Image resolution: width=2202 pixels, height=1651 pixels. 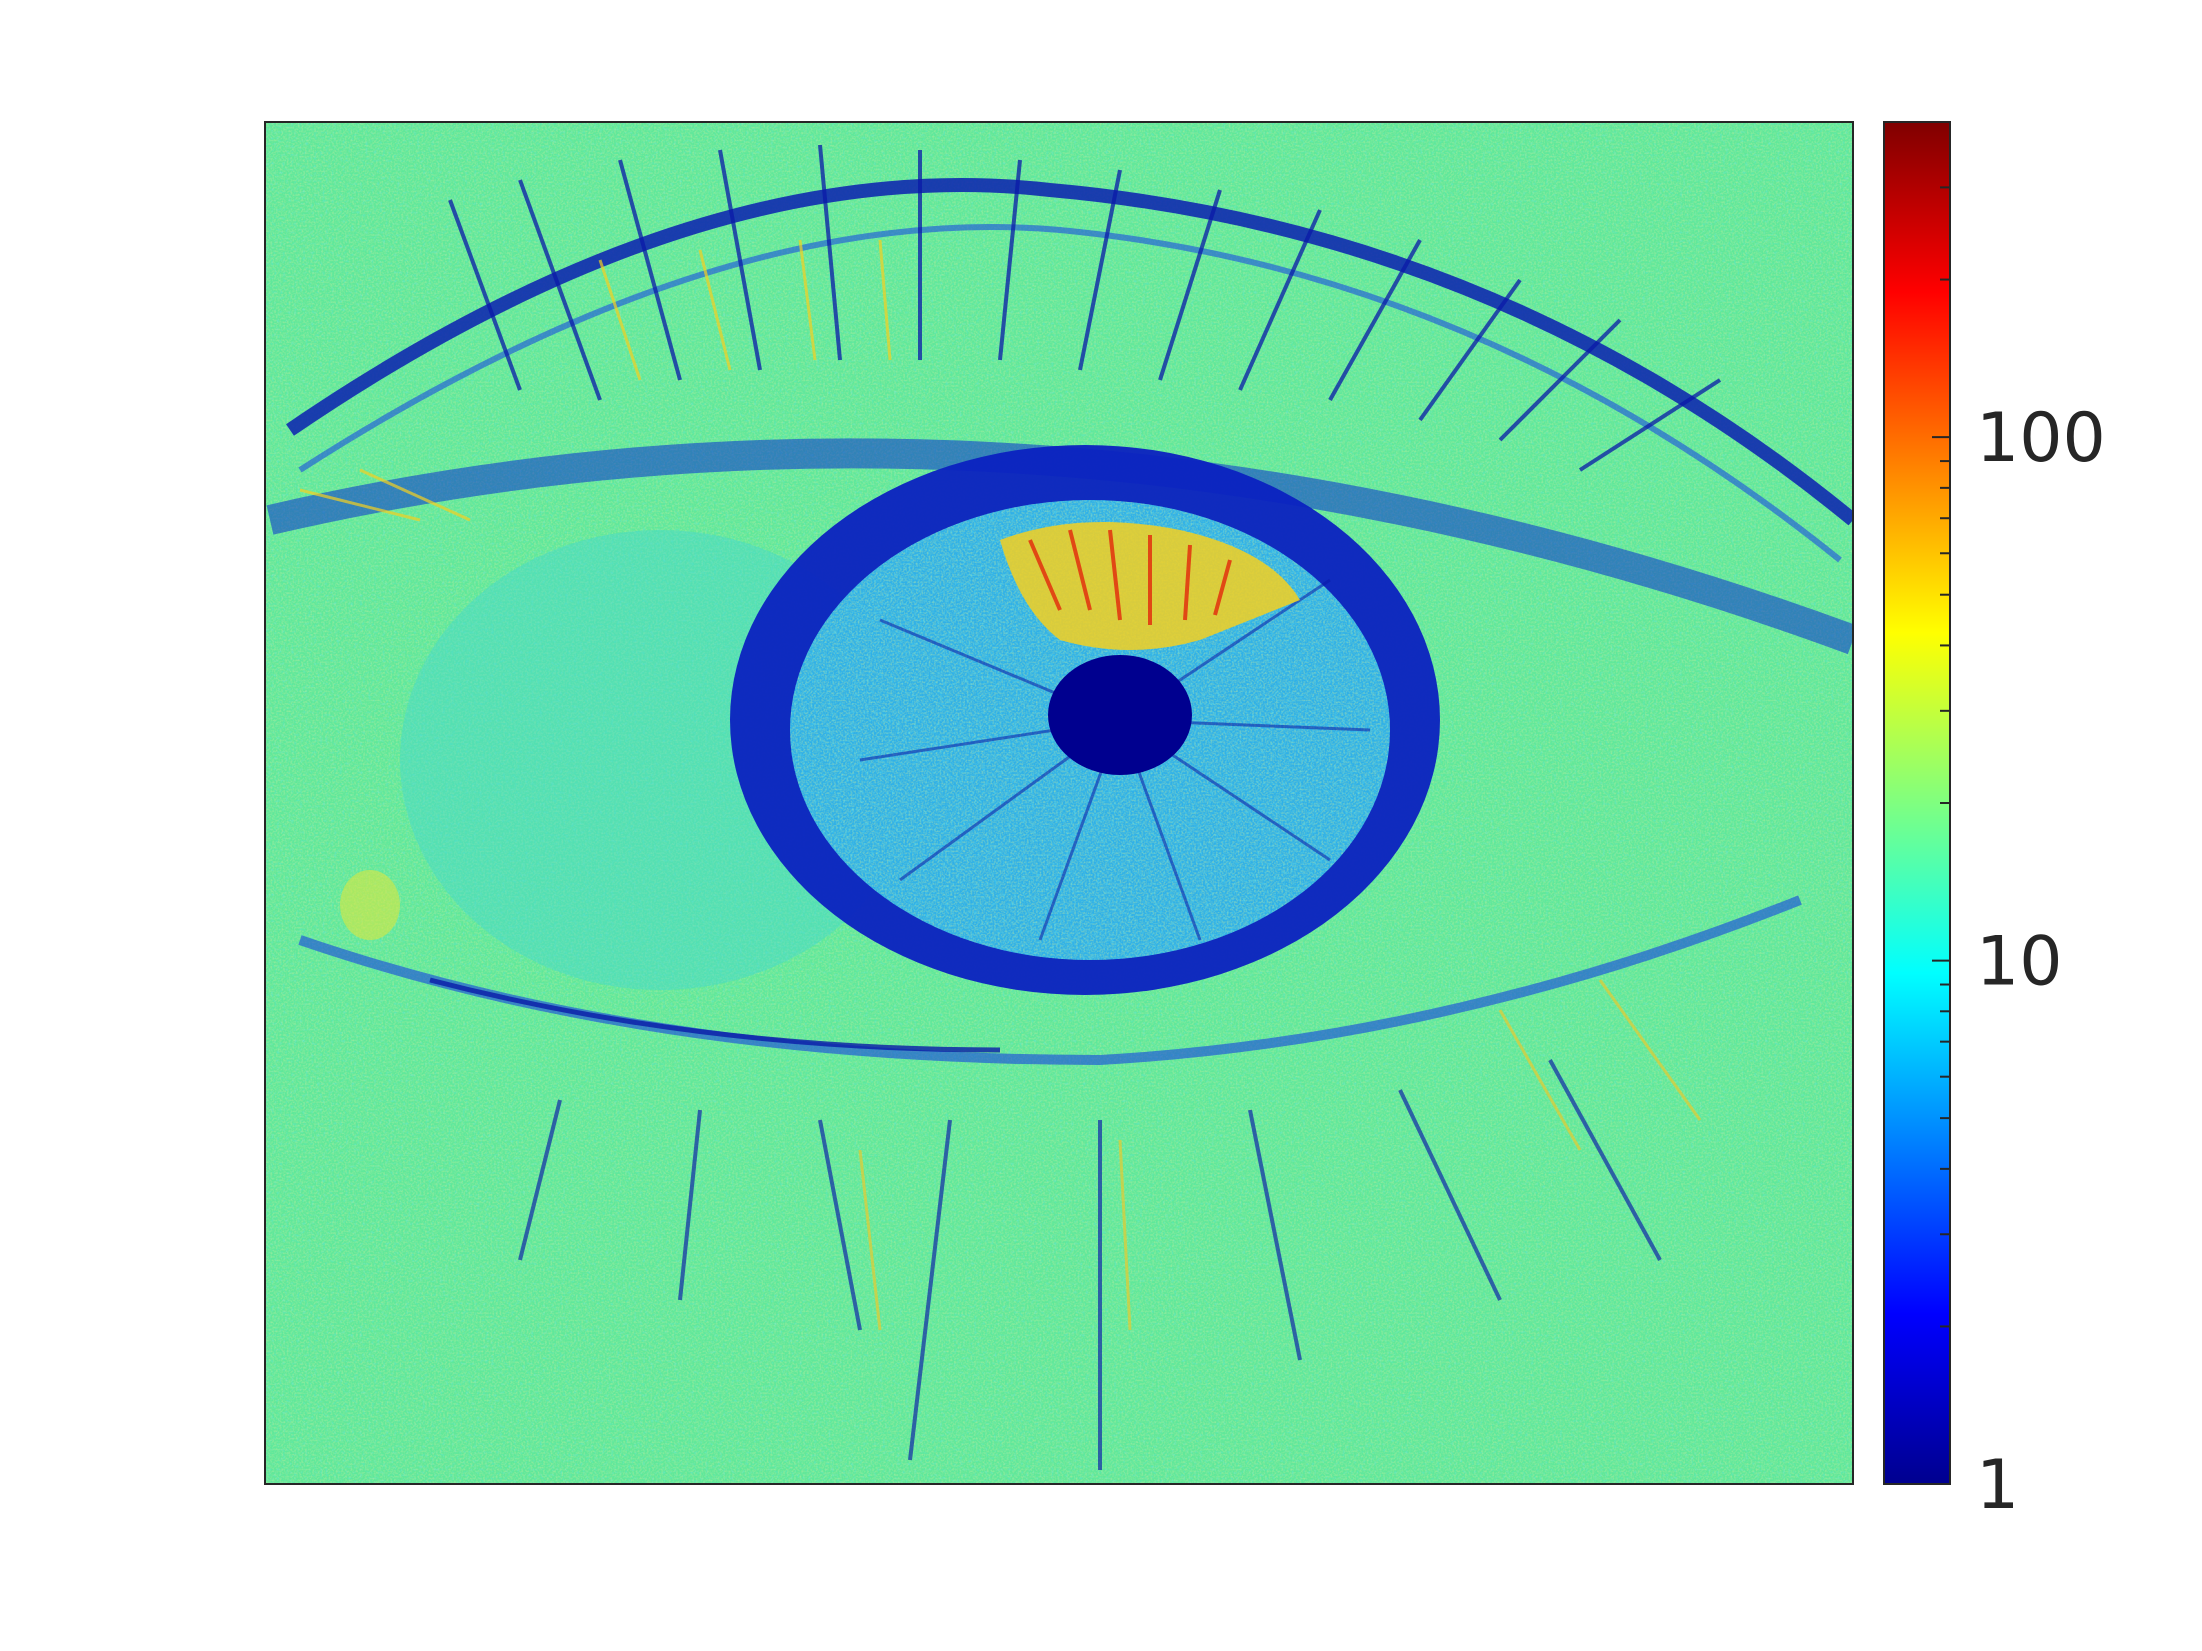 I want to click on colorbar-tick-label: 10, so click(x=2019, y=962).